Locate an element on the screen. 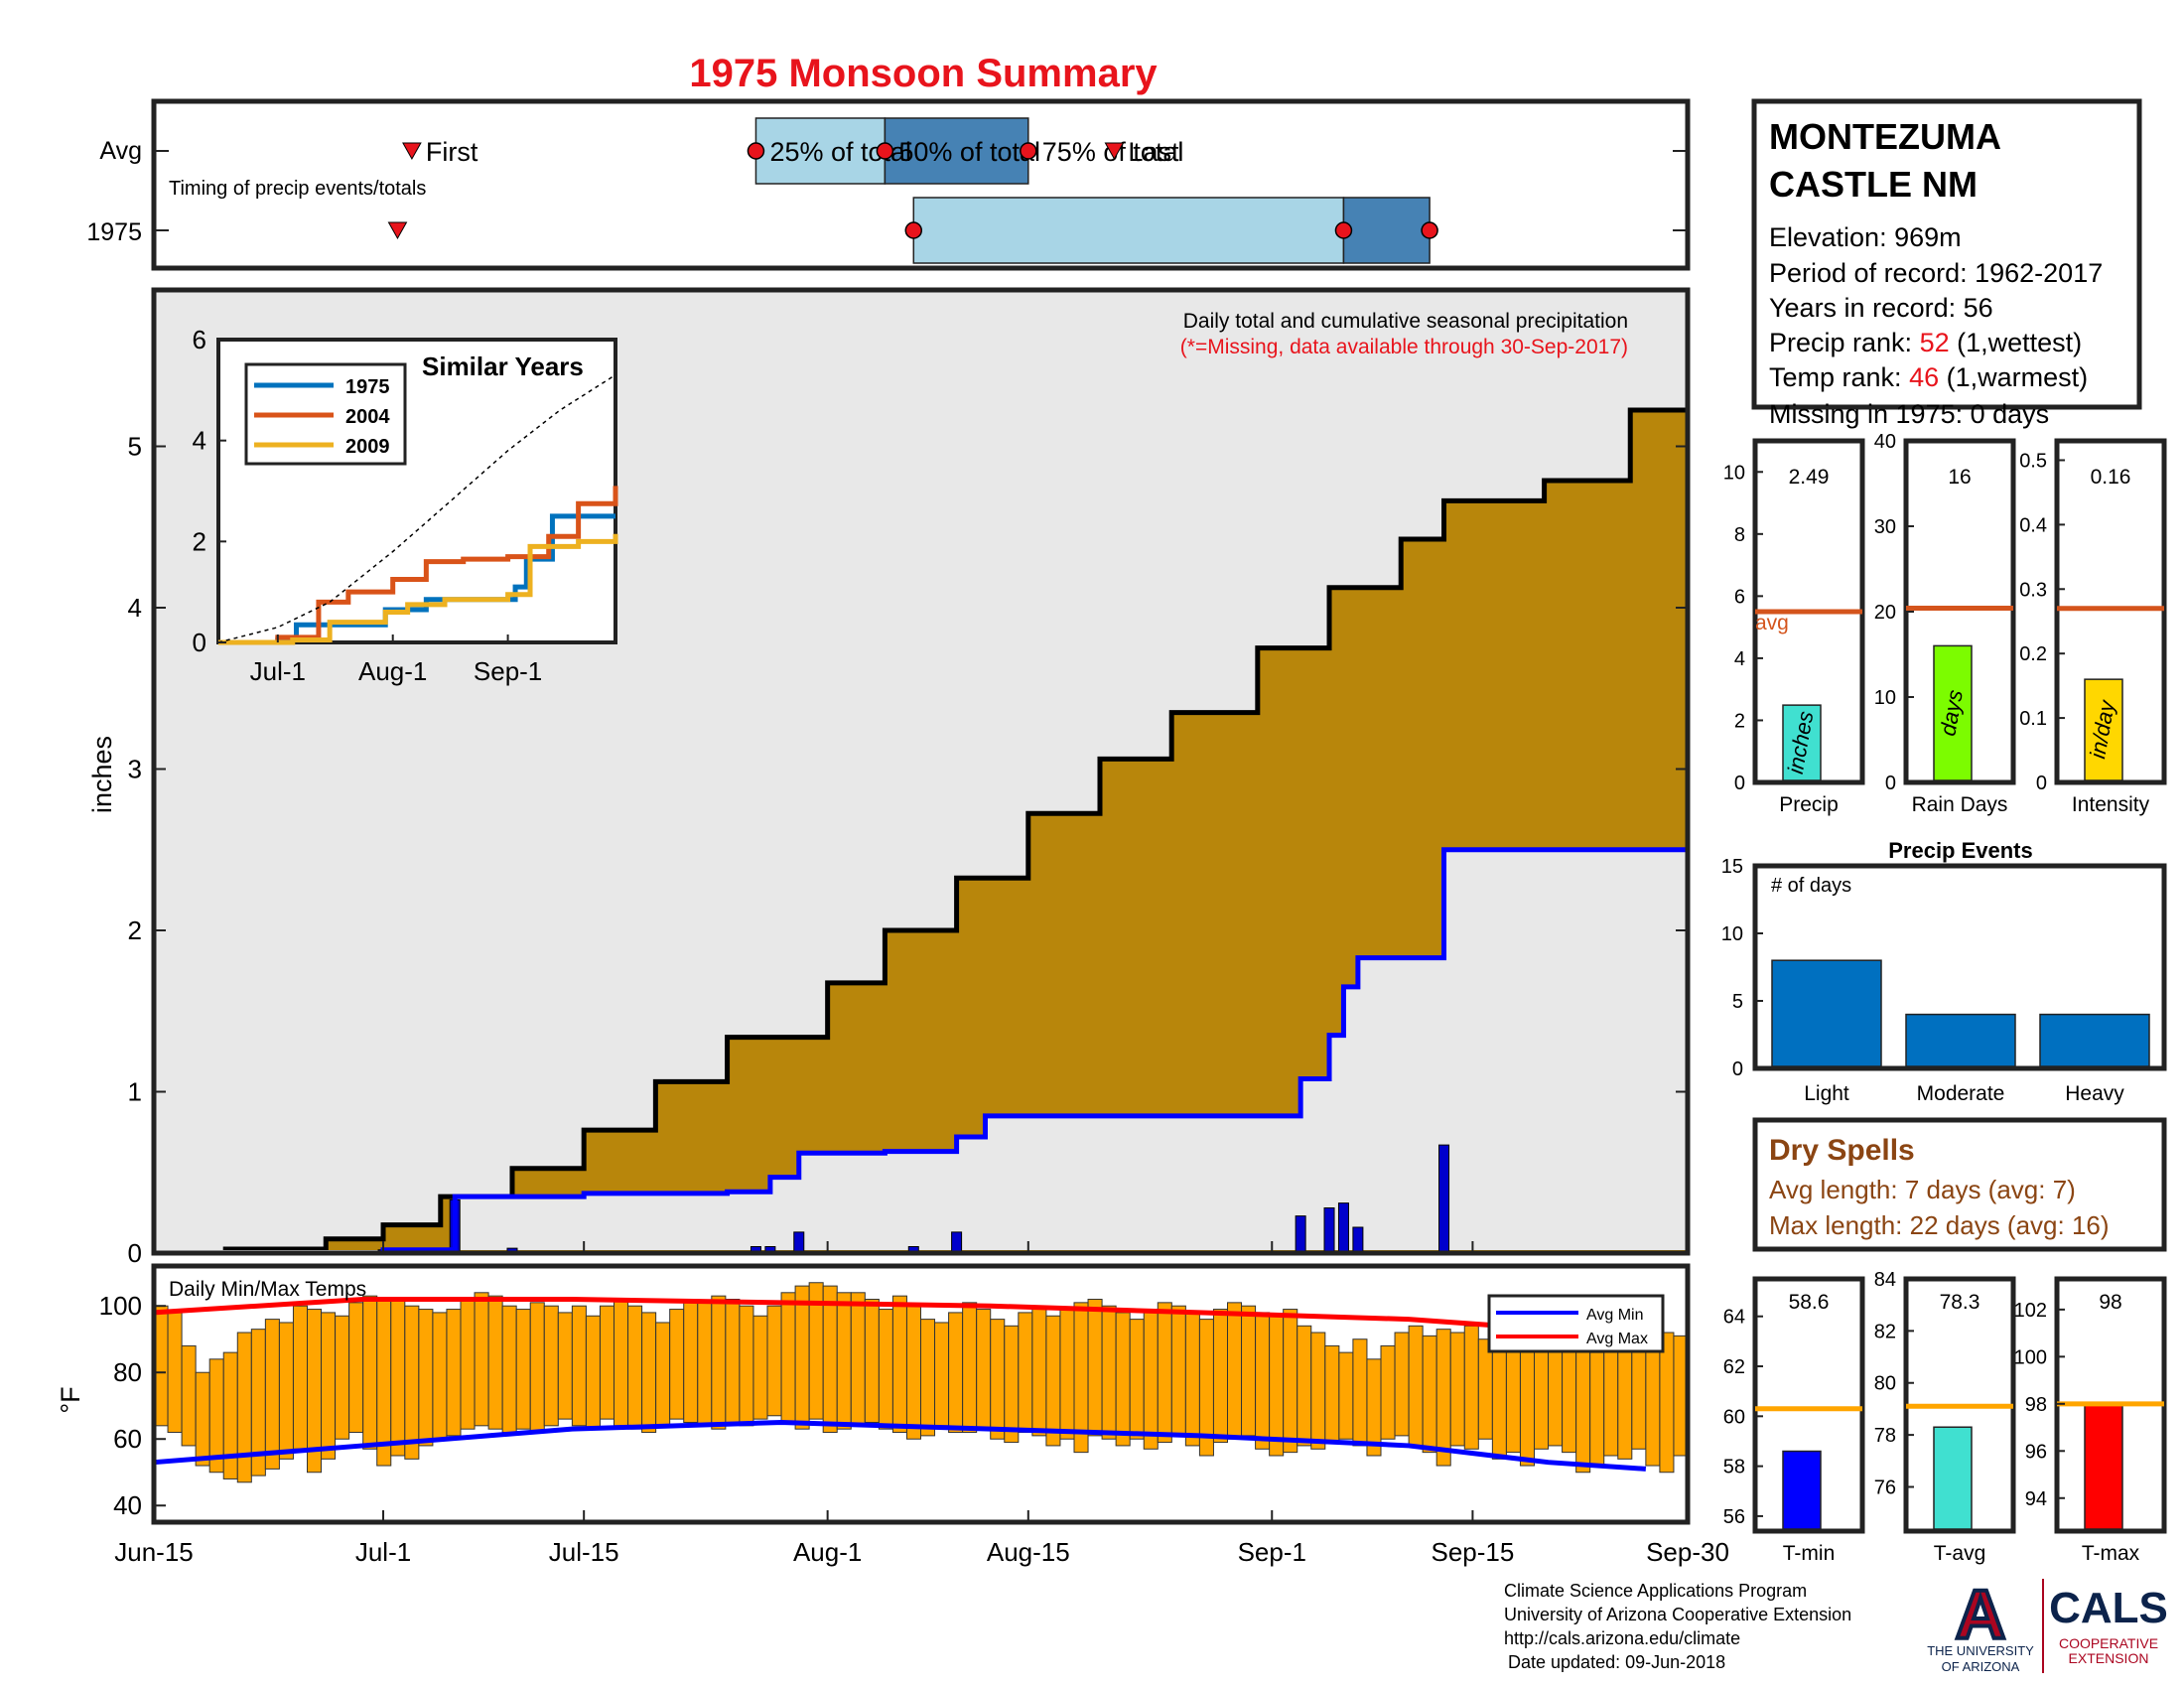 The image size is (2184, 1688). events-y-label: # of days is located at coordinates (1811, 886).